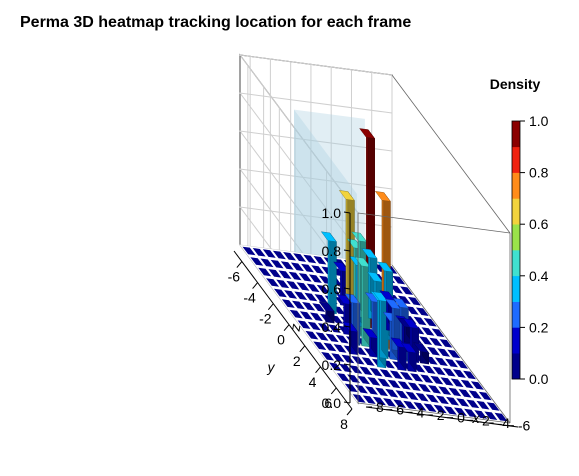  I want to click on y-tick-label: -4, so click(249, 298).